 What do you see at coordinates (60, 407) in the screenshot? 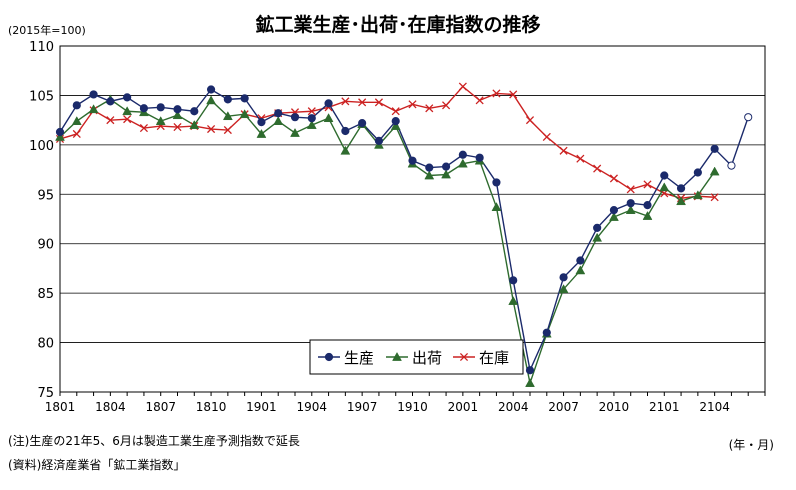
I see `x-tick-label: 1801` at bounding box center [60, 407].